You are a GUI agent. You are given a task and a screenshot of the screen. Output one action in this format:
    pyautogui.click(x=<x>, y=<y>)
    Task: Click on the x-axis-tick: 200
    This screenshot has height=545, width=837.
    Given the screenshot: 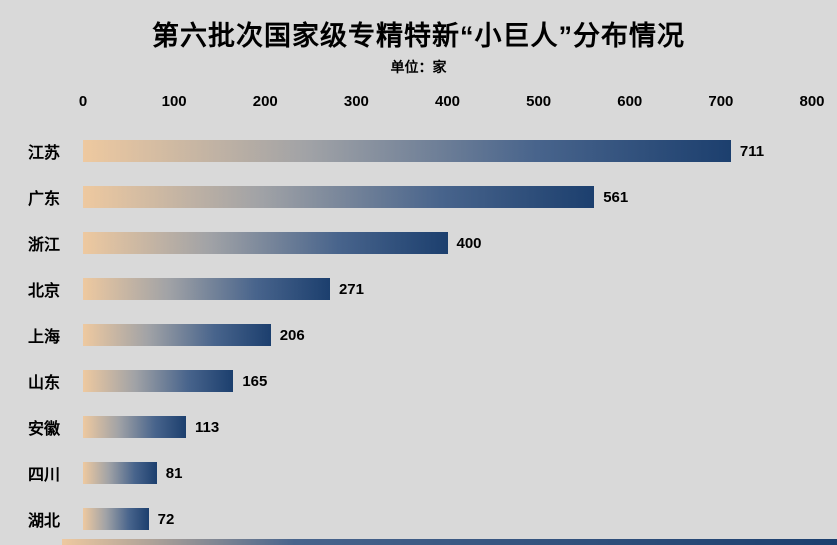 What is the action you would take?
    pyautogui.click(x=265, y=101)
    